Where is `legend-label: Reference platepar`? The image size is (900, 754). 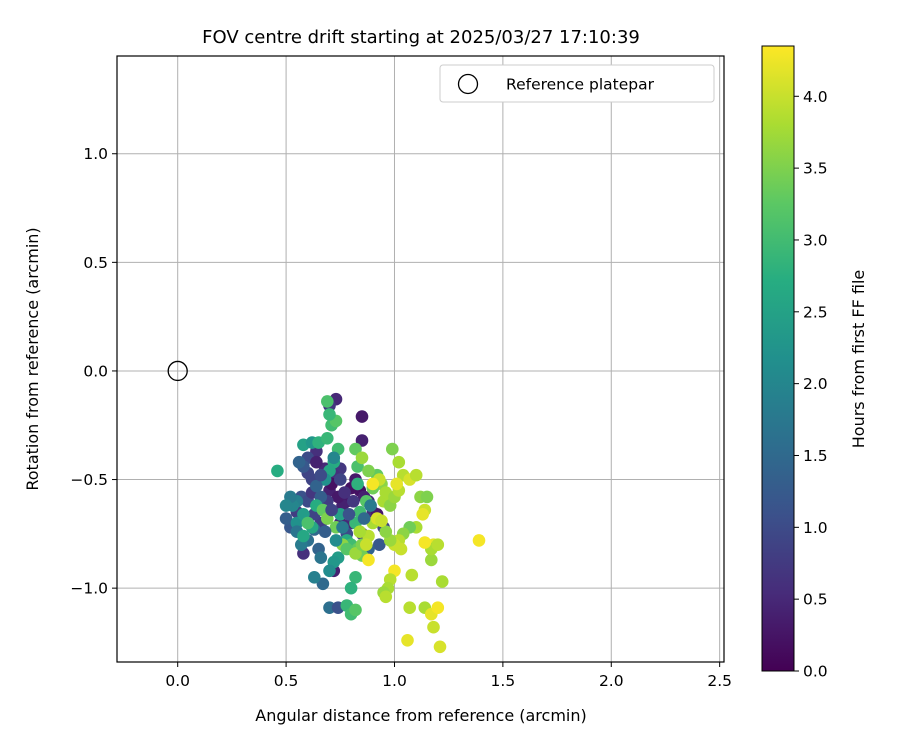
legend-label: Reference platepar is located at coordinates (580, 85).